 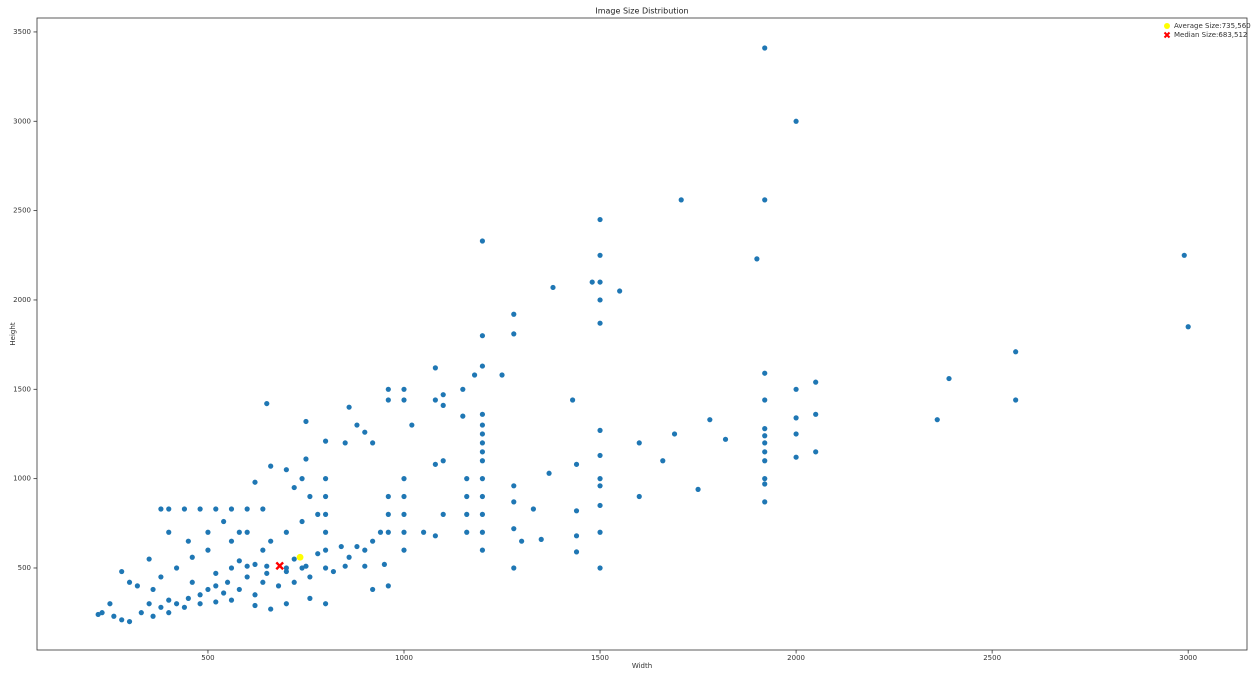 What do you see at coordinates (1212, 26) in the screenshot?
I see `legend-label: Average Size:735,560` at bounding box center [1212, 26].